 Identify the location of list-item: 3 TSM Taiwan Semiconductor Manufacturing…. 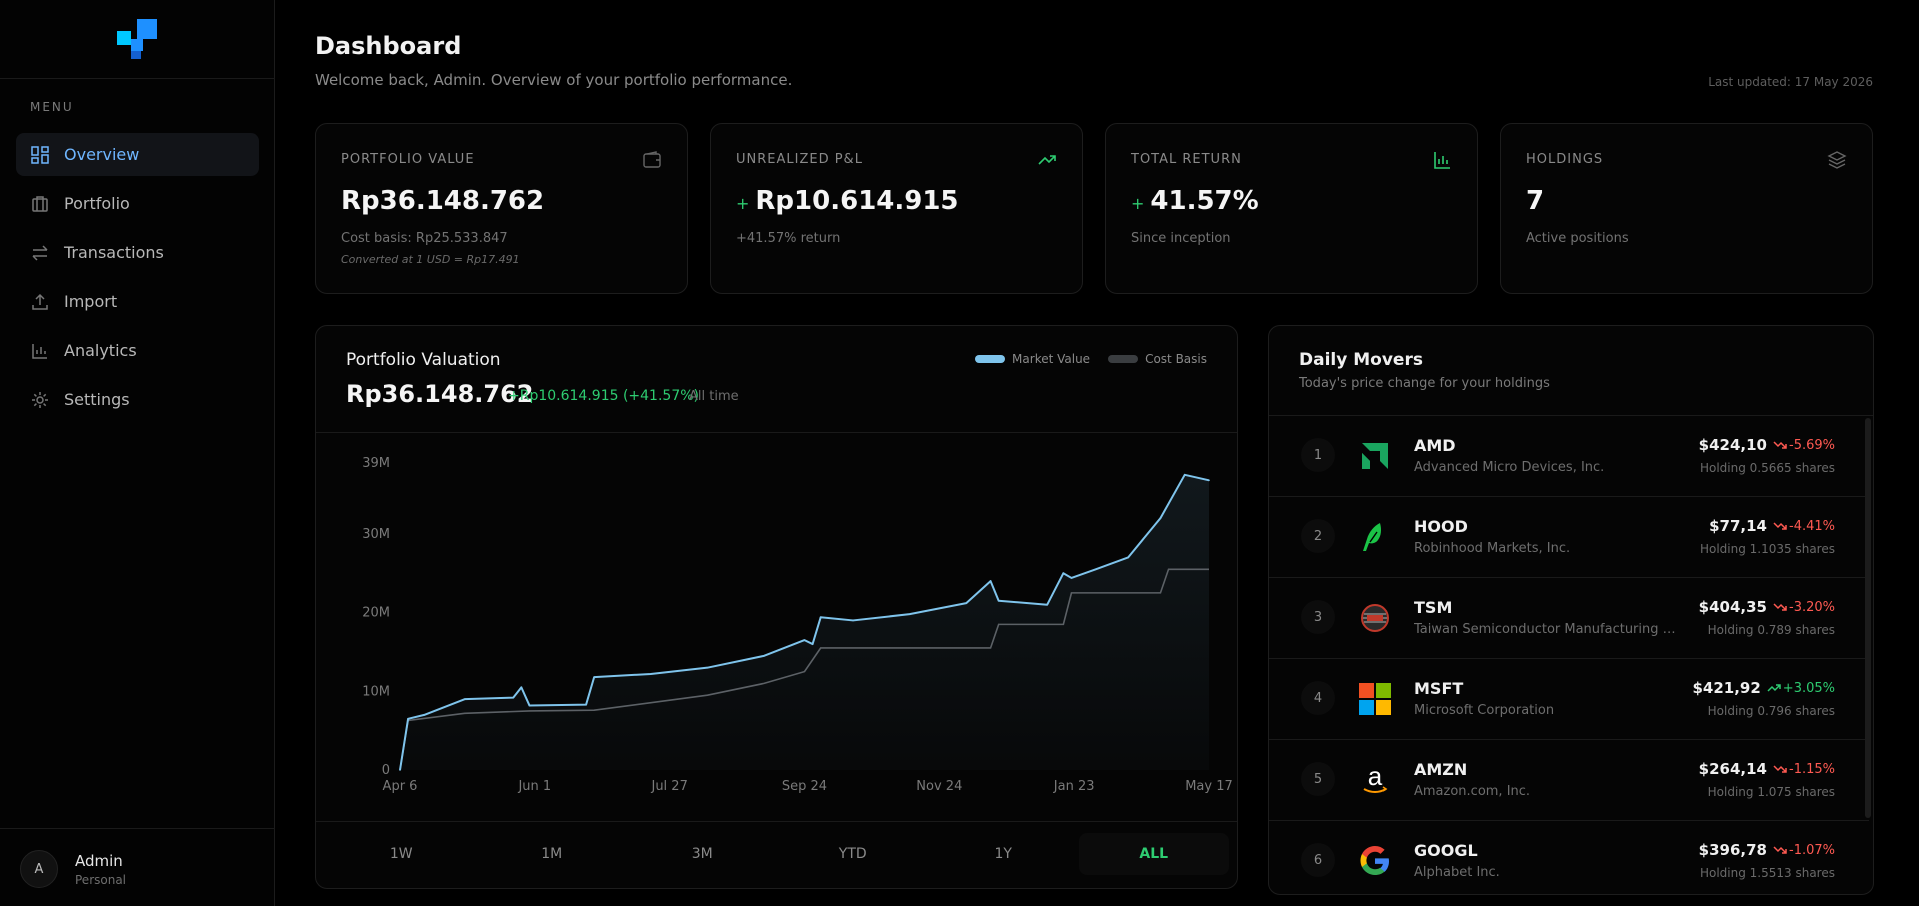
(1569, 618).